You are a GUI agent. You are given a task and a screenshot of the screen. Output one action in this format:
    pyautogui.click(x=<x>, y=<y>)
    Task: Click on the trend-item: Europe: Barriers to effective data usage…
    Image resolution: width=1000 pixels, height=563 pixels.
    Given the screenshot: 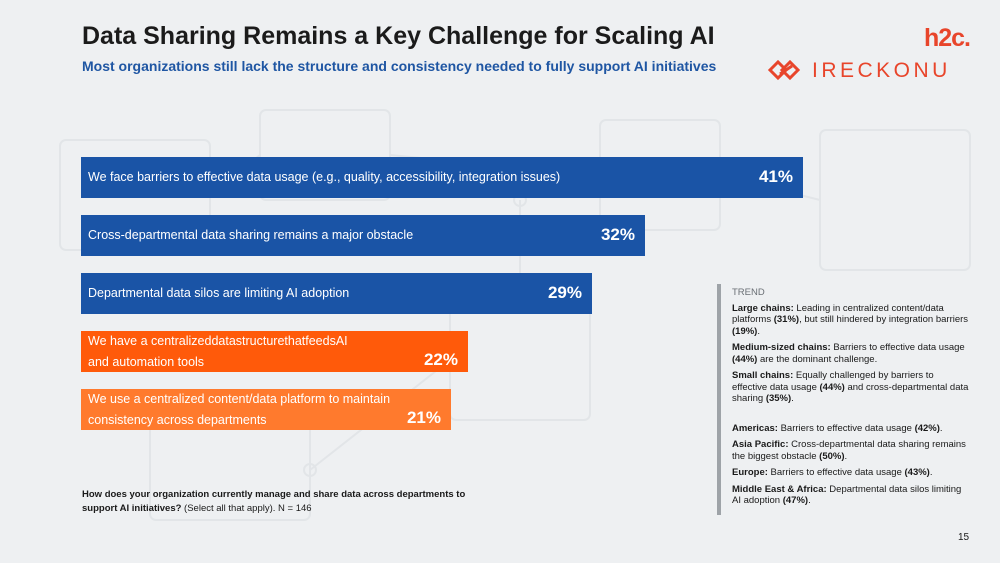 What is the action you would take?
    pyautogui.click(x=851, y=473)
    